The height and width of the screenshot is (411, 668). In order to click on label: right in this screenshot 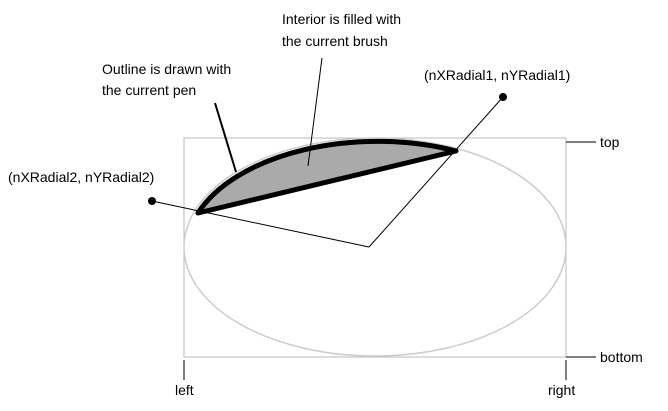, I will do `click(561, 390)`.